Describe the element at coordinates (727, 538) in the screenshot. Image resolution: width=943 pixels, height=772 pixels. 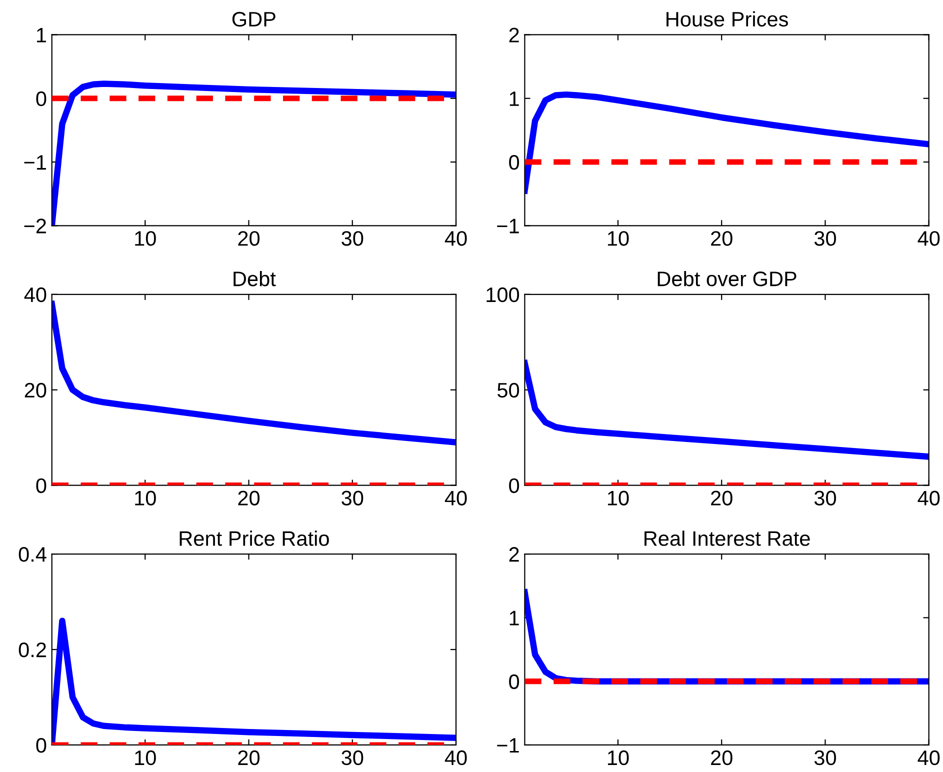
I see `chart-title: Real Interest Rate` at that location.